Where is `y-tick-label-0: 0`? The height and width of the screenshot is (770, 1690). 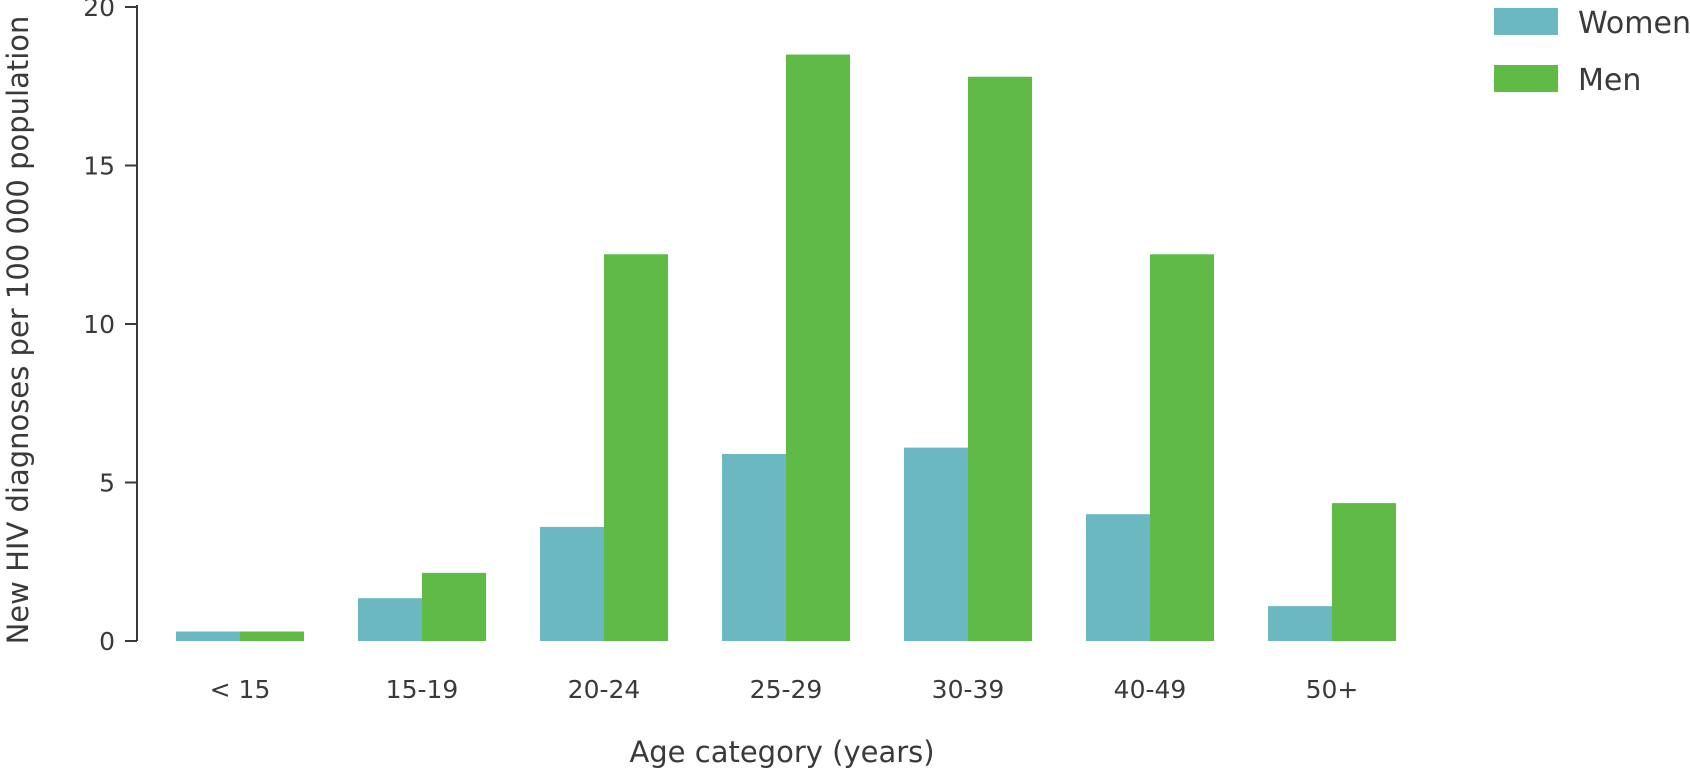
y-tick-label-0: 0 is located at coordinates (107, 641).